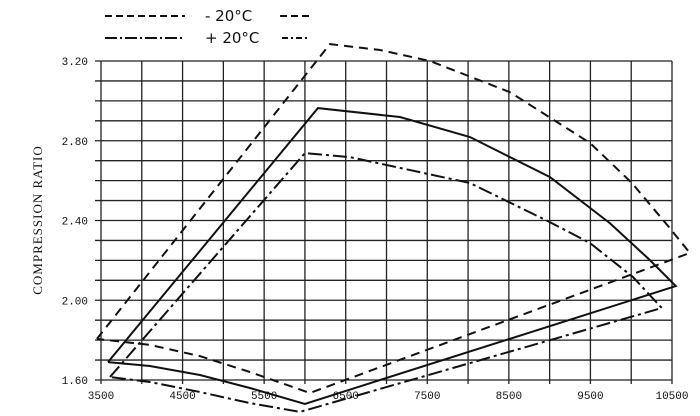 This screenshot has height=416, width=700. What do you see at coordinates (182, 397) in the screenshot?
I see `x-tick-label: 4500` at bounding box center [182, 397].